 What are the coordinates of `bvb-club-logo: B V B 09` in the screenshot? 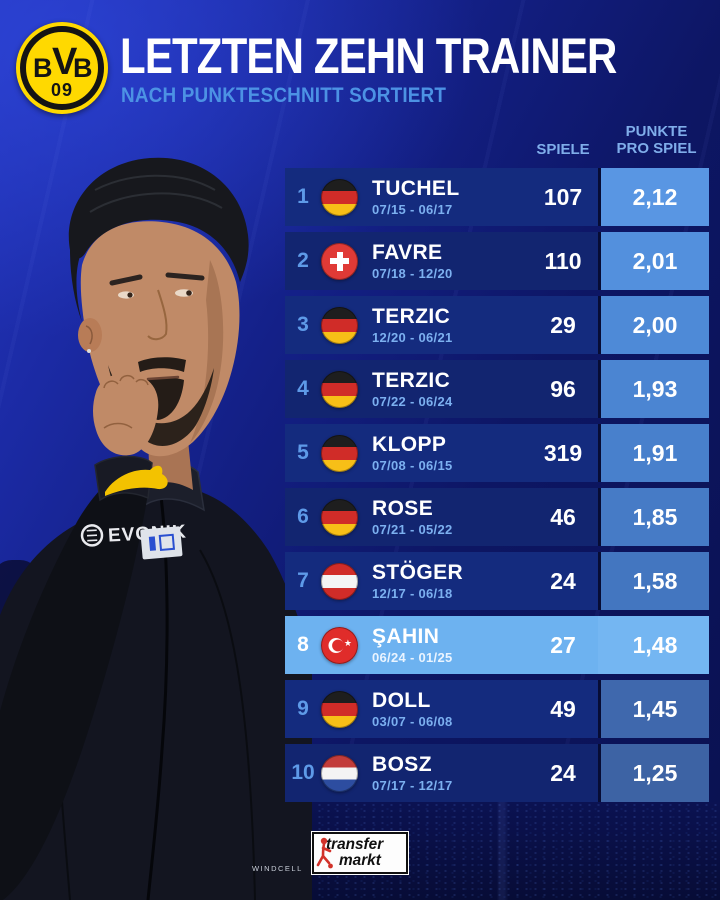 It's located at (62, 68).